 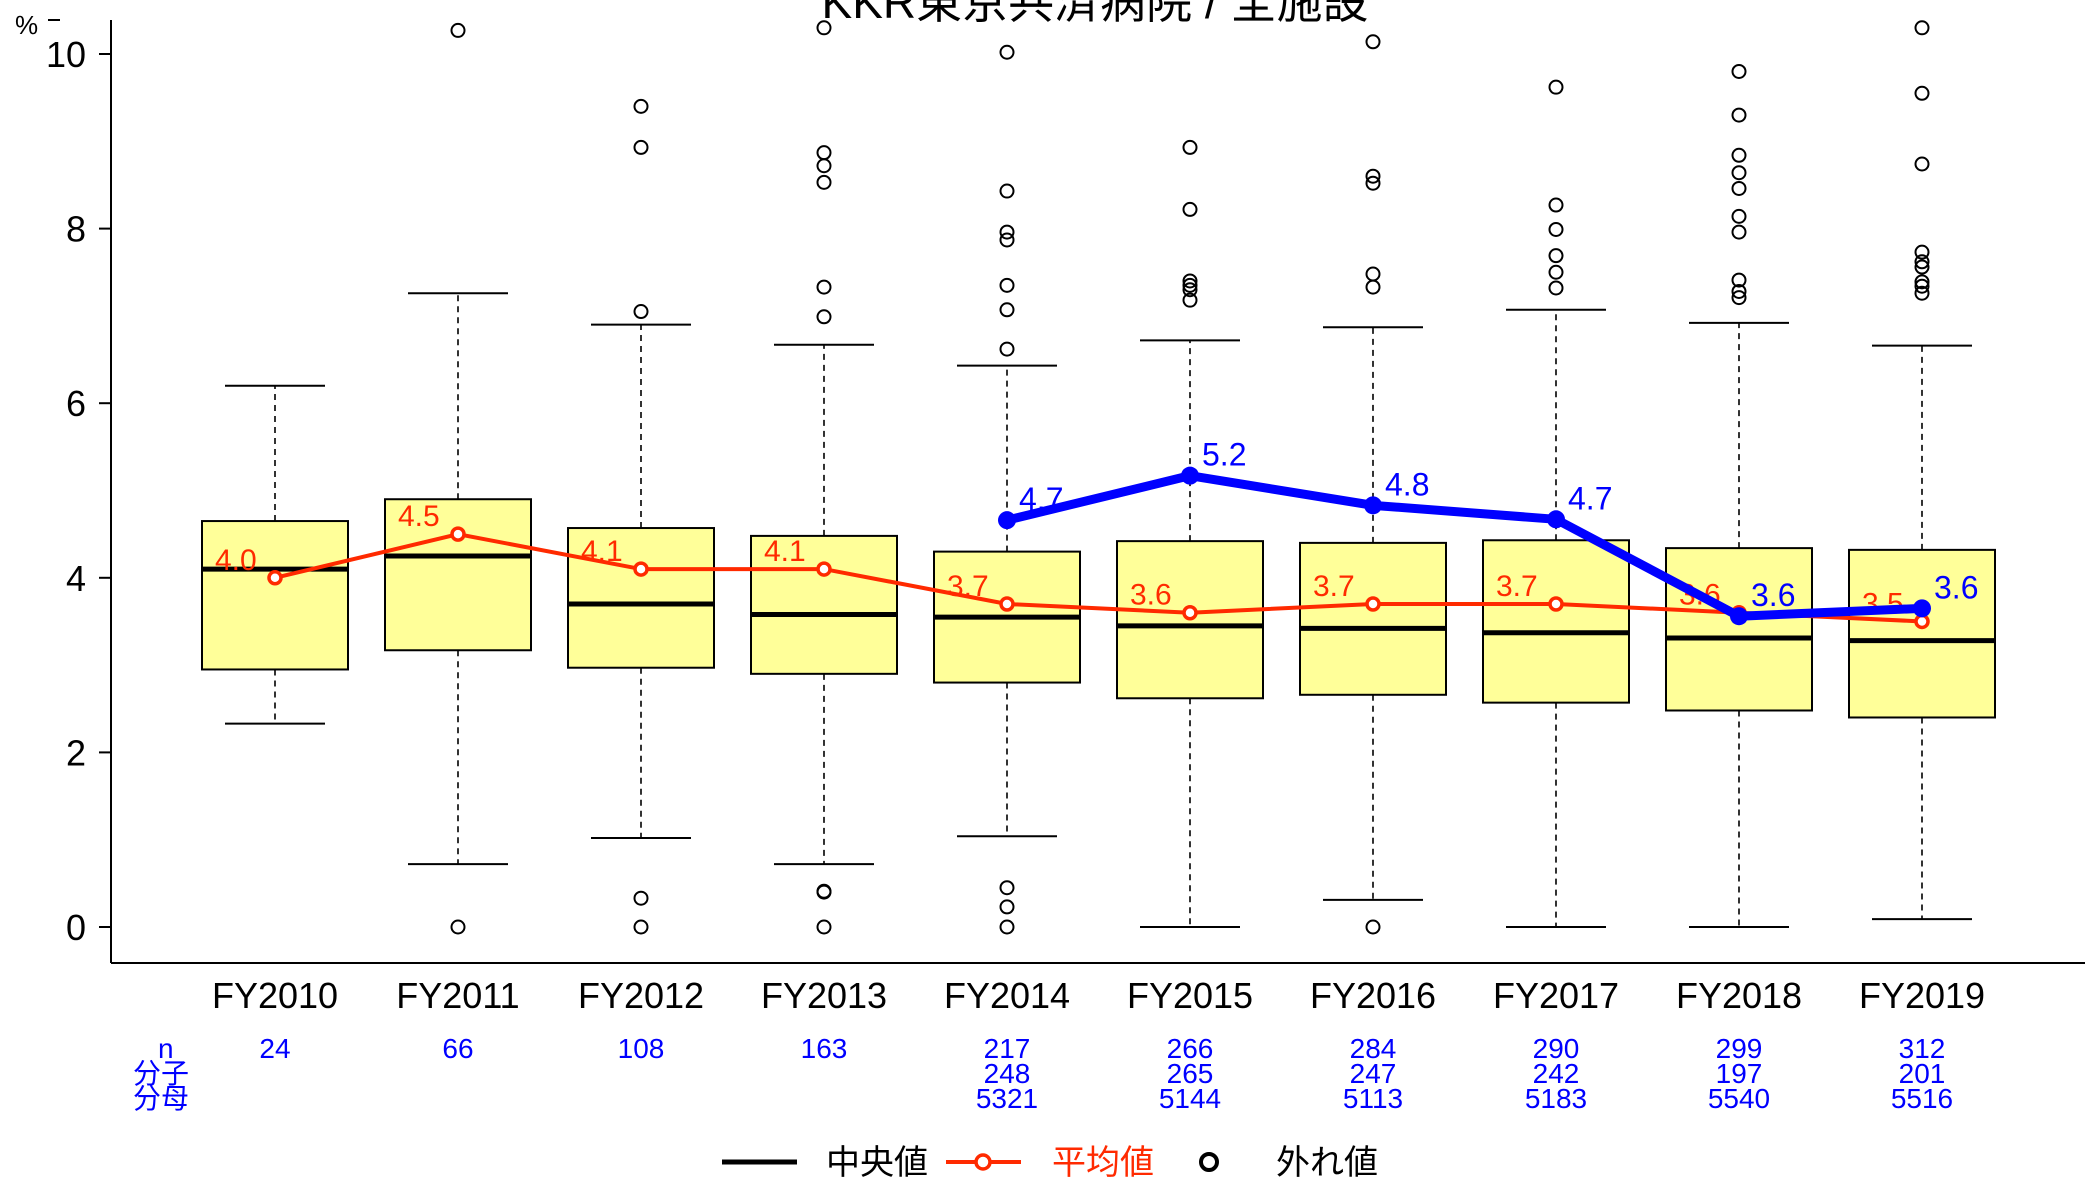 I want to click on legend-mean-label: 平均値, so click(x=1103, y=1162).